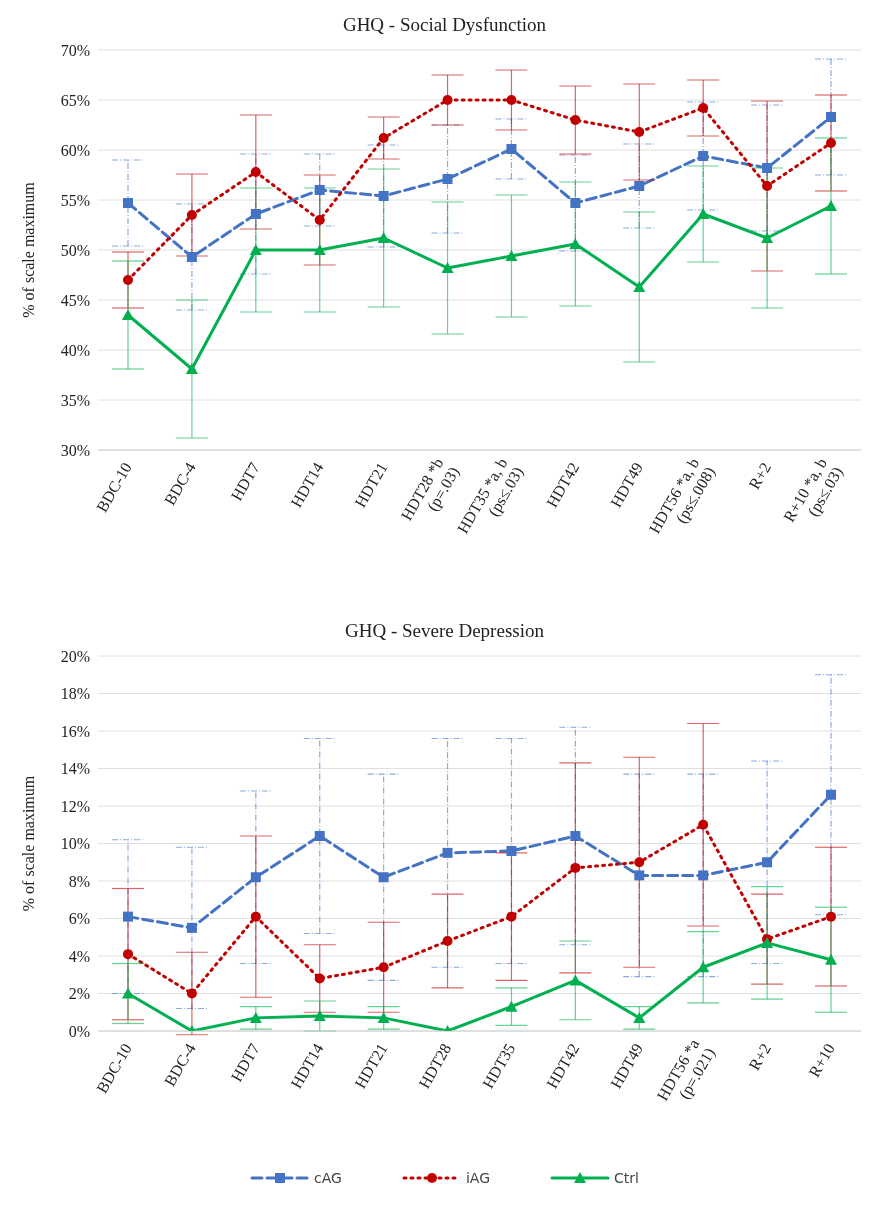 The image size is (889, 1225). What do you see at coordinates (75, 100) in the screenshot?
I see `y-tick-label: 65%` at bounding box center [75, 100].